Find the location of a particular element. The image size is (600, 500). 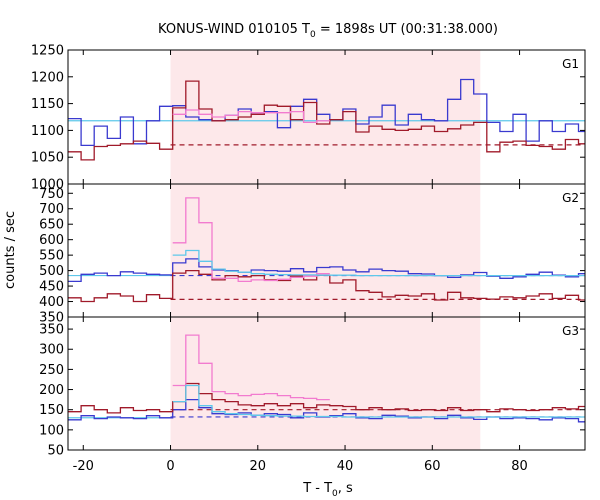

panel-label: G3 is located at coordinates (570, 331).